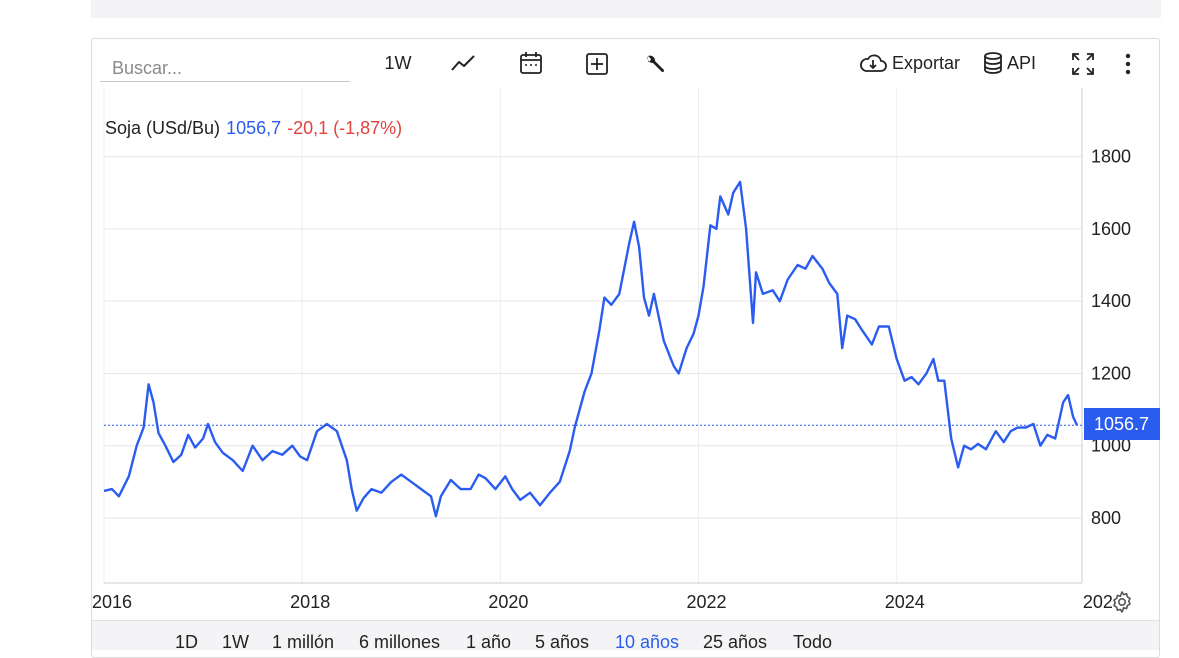 The height and width of the screenshot is (658, 1179). I want to click on x-tick-label: 2018, so click(310, 602).